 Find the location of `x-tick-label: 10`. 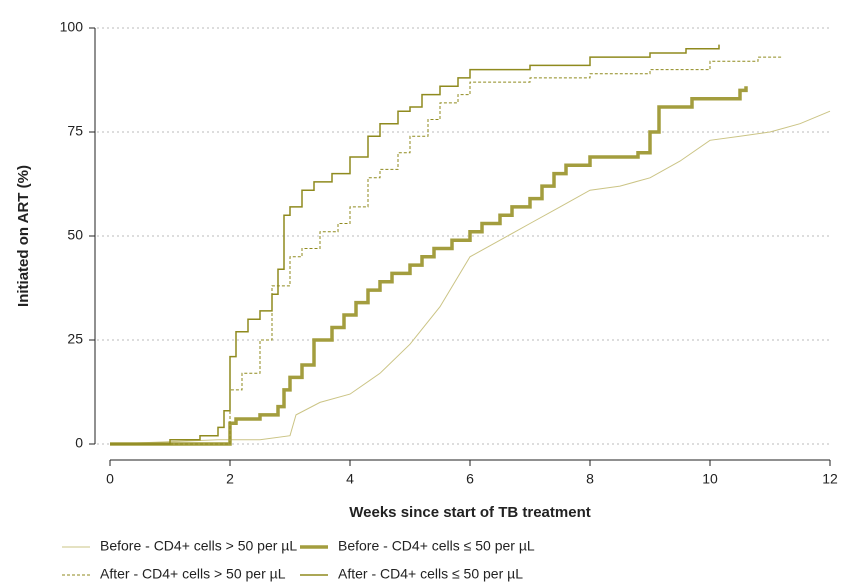

x-tick-label: 10 is located at coordinates (710, 479).